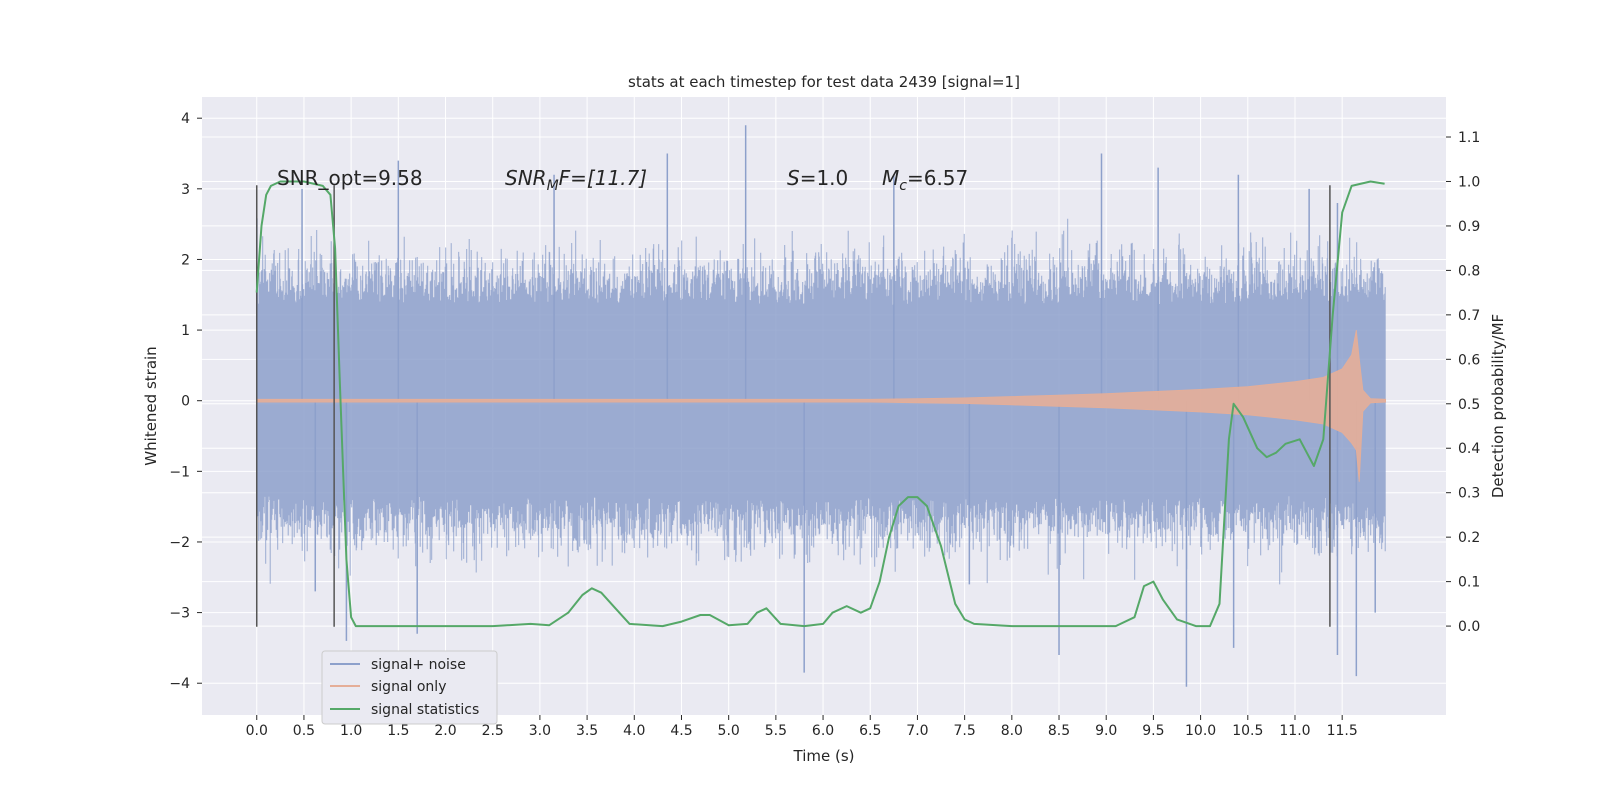 The height and width of the screenshot is (800, 1600). Describe the element at coordinates (1469, 271) in the screenshot. I see `y-right-tick-label: 0.8` at that location.